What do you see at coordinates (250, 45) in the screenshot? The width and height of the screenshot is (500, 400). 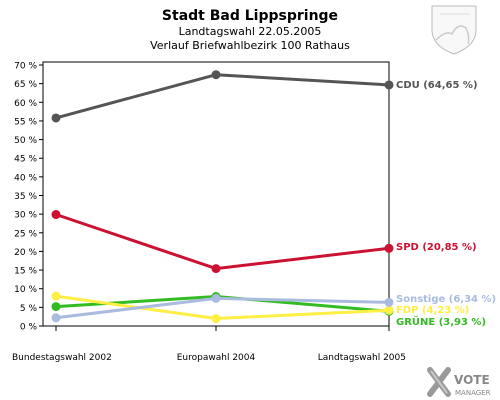 I see `chart-subtitle-2: Verlauf Briefwahlbezirk 100 Rathaus` at bounding box center [250, 45].